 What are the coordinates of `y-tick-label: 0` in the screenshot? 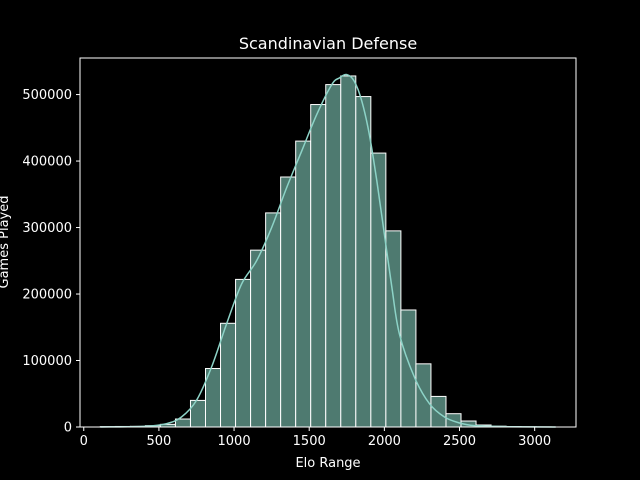 It's located at (68, 428).